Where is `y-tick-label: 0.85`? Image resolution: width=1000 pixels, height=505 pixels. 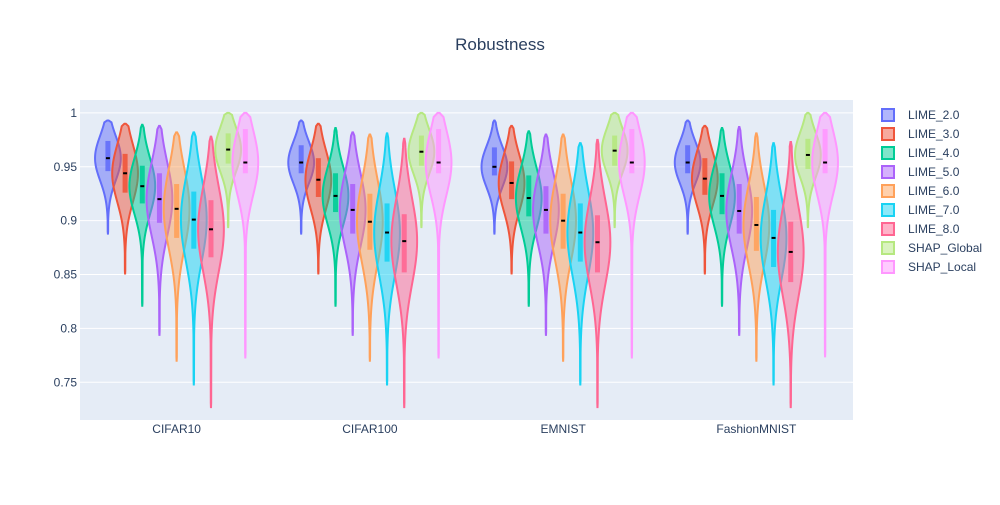 y-tick-label: 0.85 is located at coordinates (66, 275).